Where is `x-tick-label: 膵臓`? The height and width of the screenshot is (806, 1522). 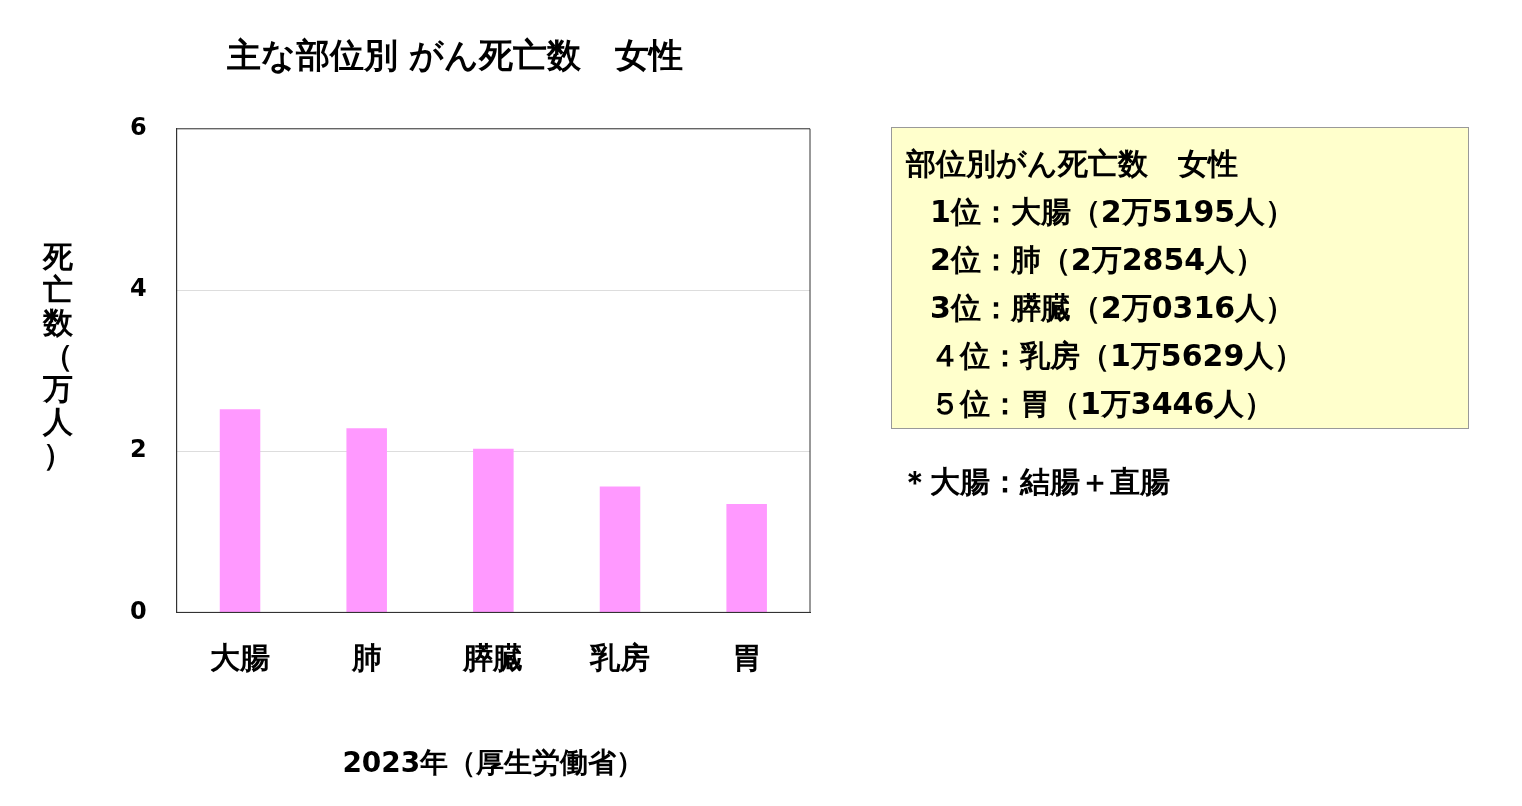
x-tick-label: 膵臓 is located at coordinates (493, 658).